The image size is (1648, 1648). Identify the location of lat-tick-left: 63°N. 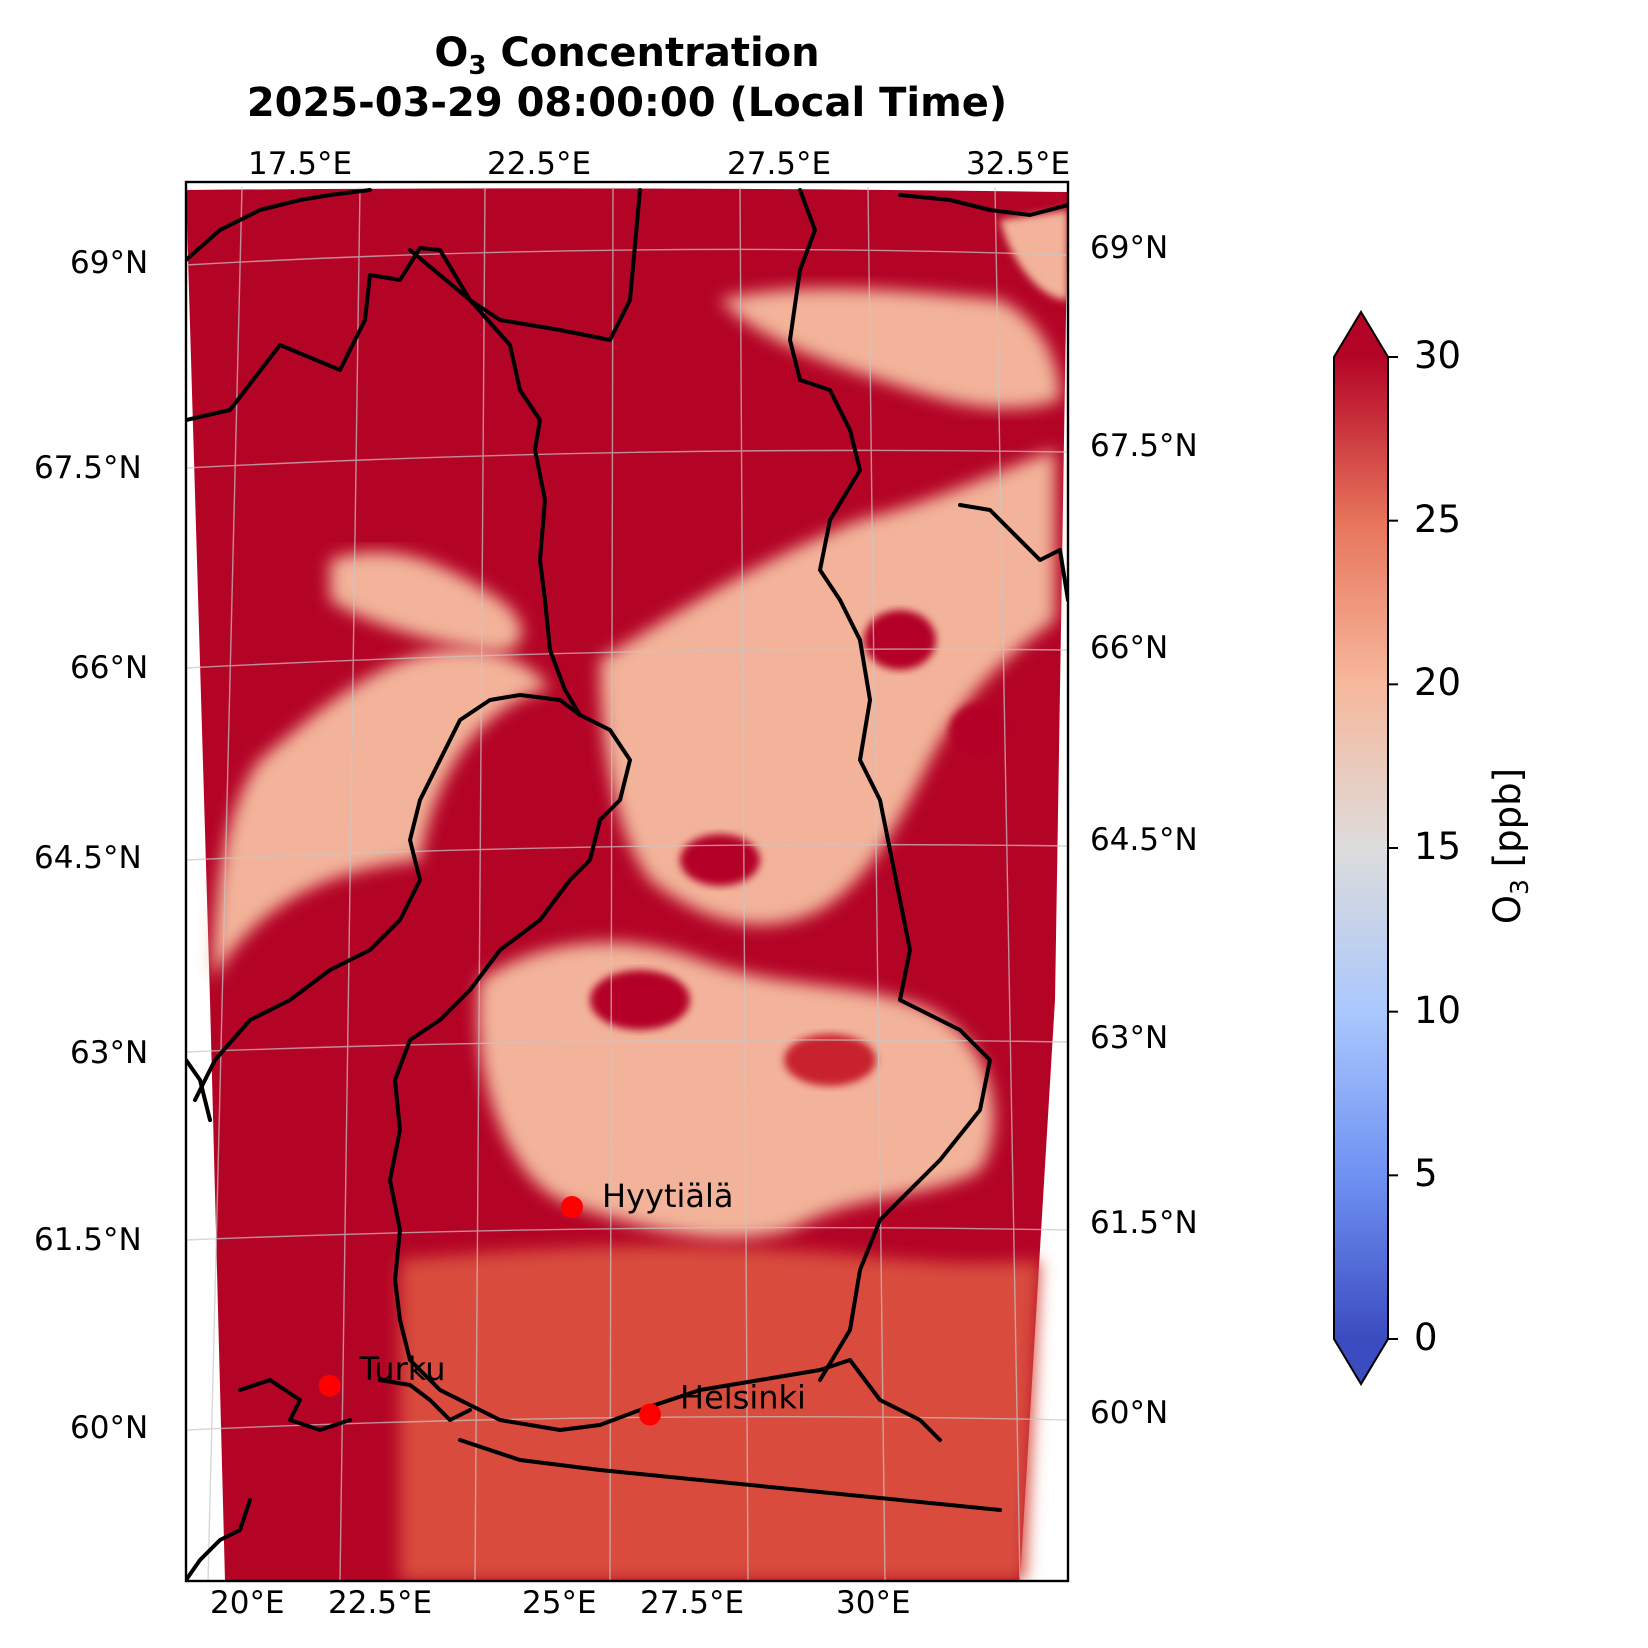
(109, 1053).